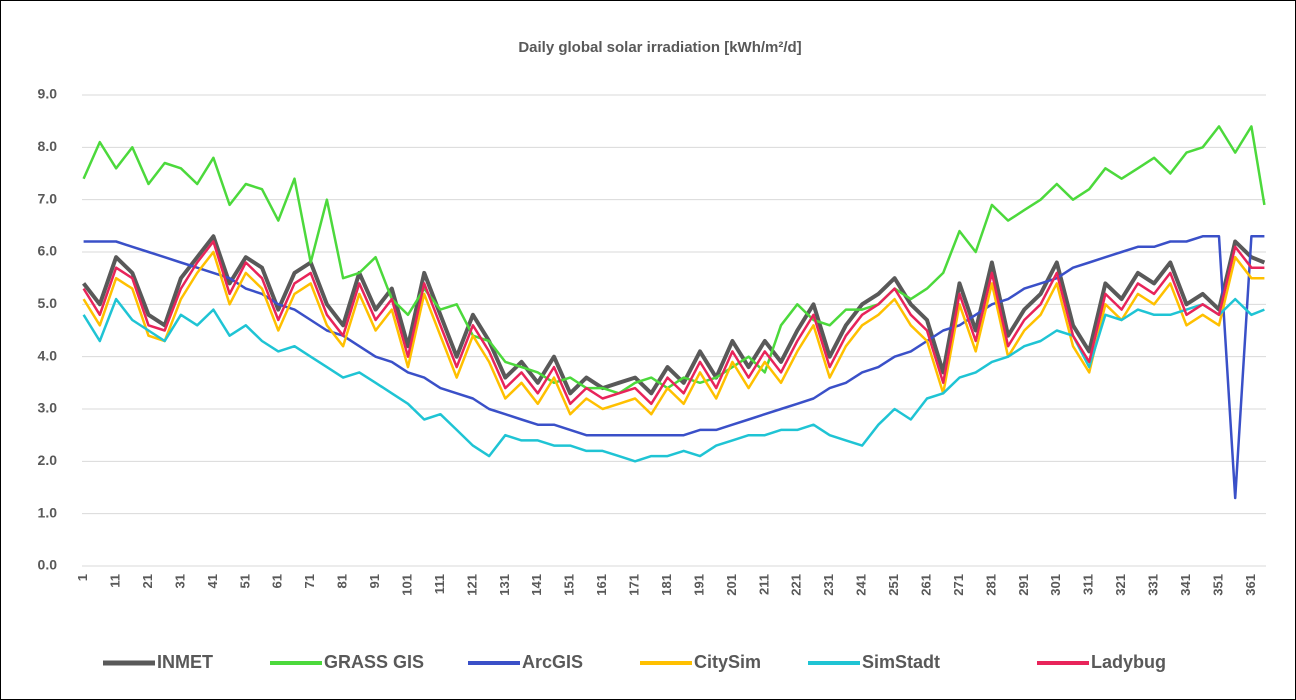  Describe the element at coordinates (48, 460) in the screenshot. I see `y-tick-label: 2.0` at that location.